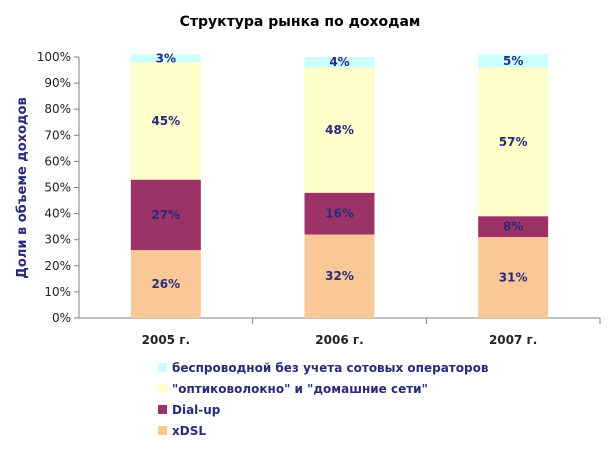  I want to click on data-label: 48%, so click(339, 130).